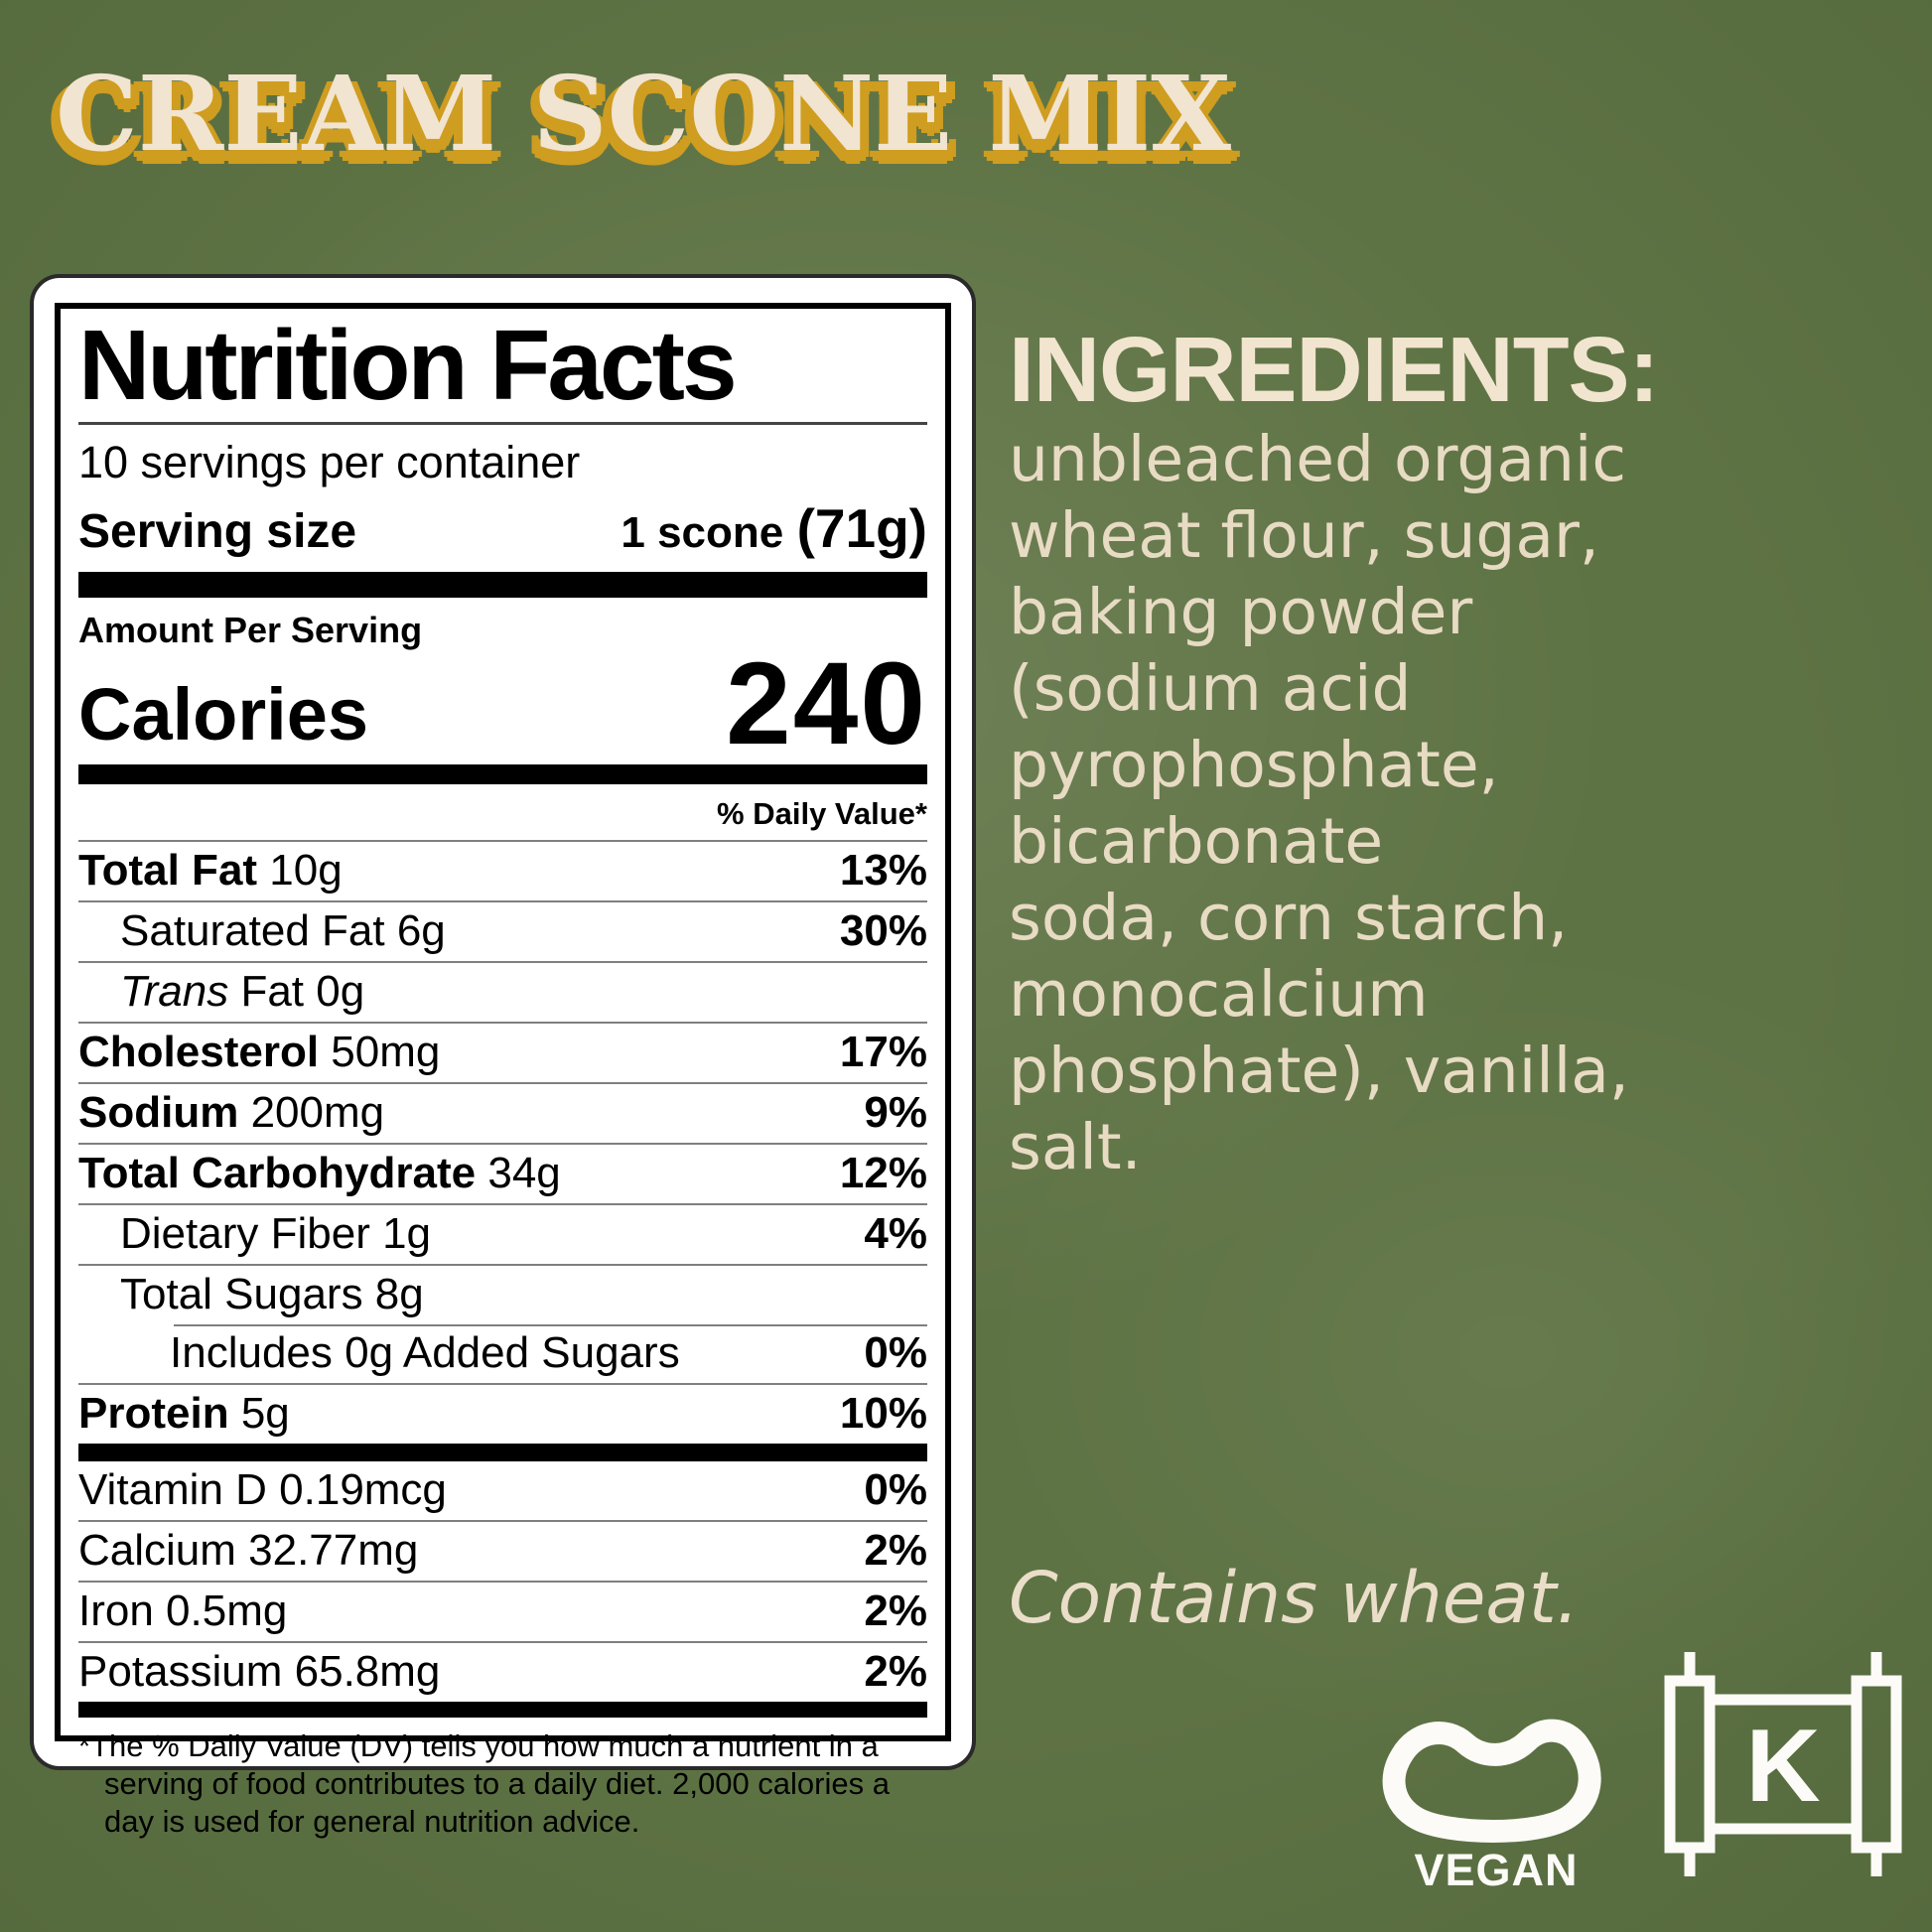 The height and width of the screenshot is (1932, 1932). What do you see at coordinates (503, 1550) in the screenshot?
I see `vitamin-row-calcium: Calcium 32.77mg 2%` at bounding box center [503, 1550].